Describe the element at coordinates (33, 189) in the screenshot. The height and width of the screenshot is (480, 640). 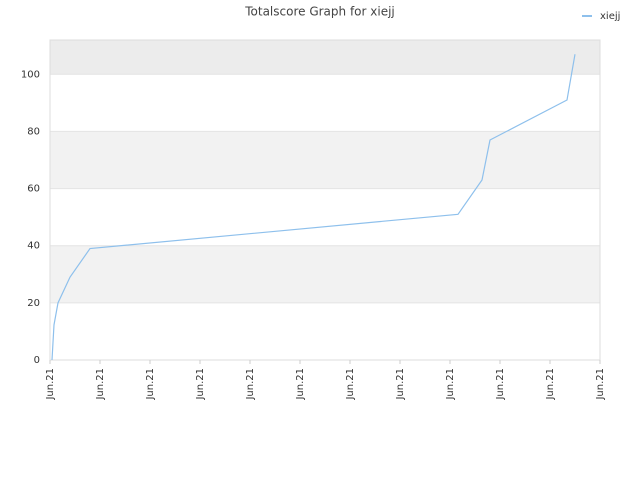
I see `y-tick-label: 60` at that location.